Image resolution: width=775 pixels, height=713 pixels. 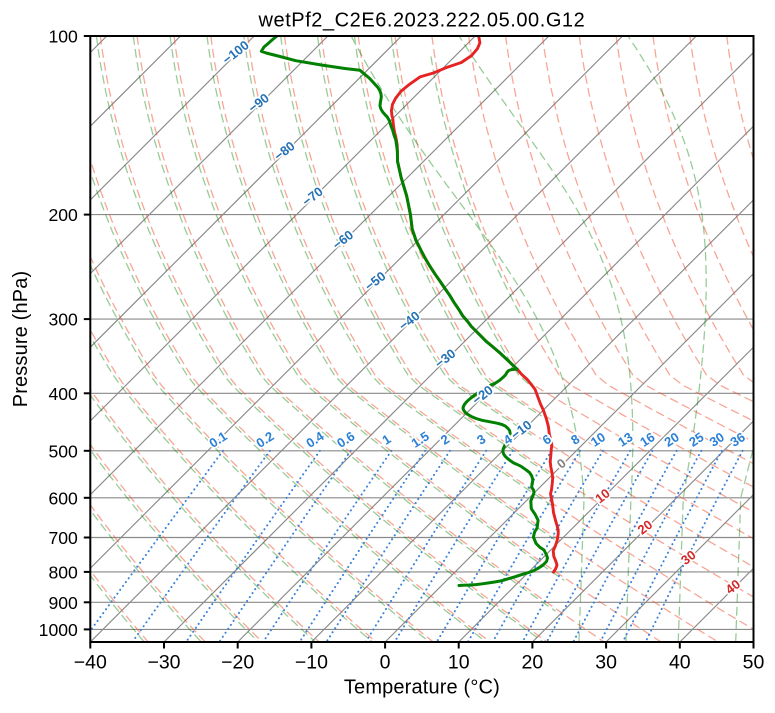 I want to click on svg-text: 30, so click(x=606, y=663).